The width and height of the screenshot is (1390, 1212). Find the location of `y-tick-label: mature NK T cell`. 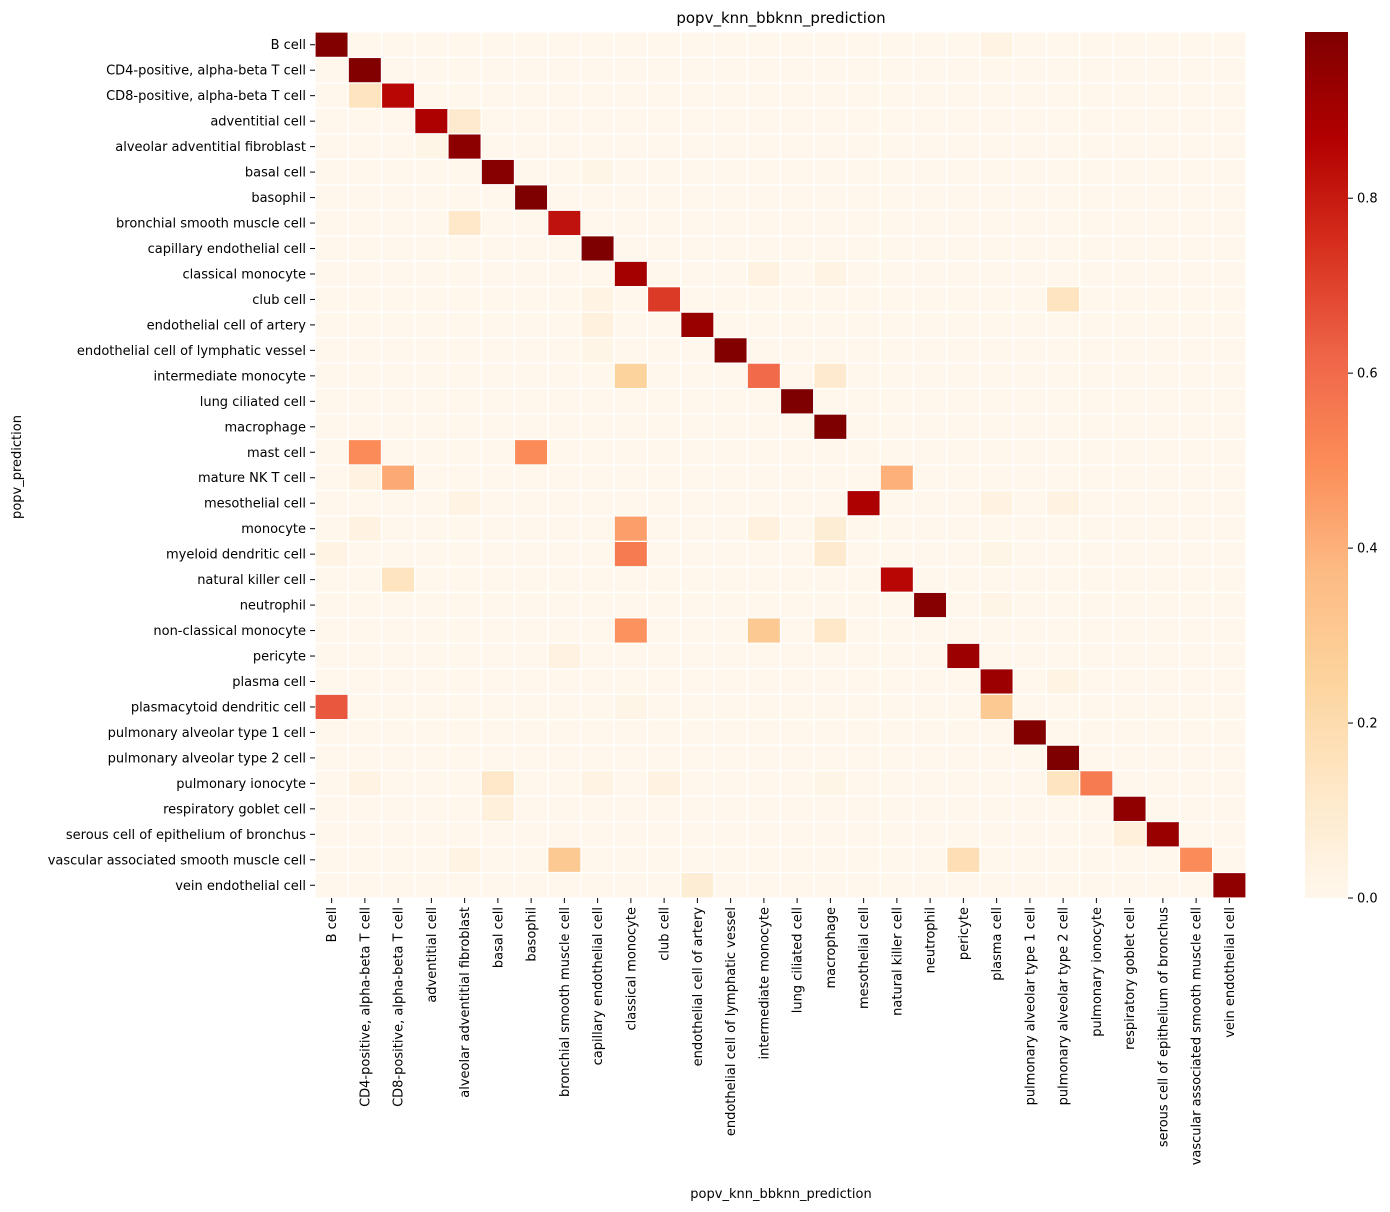

y-tick-label: mature NK T cell is located at coordinates (252, 478).